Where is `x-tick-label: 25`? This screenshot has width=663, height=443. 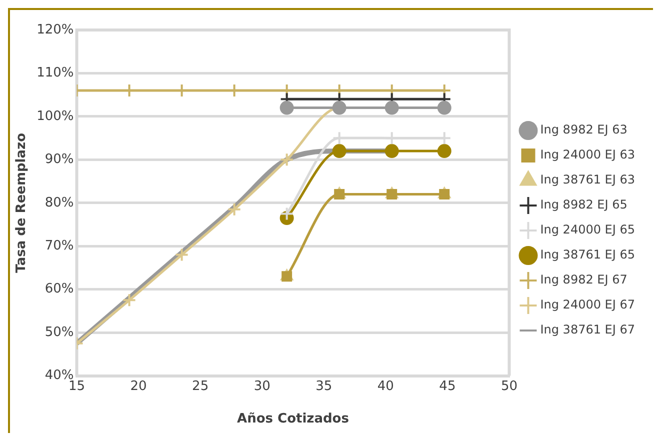
x-tick-label: 25 is located at coordinates (200, 386).